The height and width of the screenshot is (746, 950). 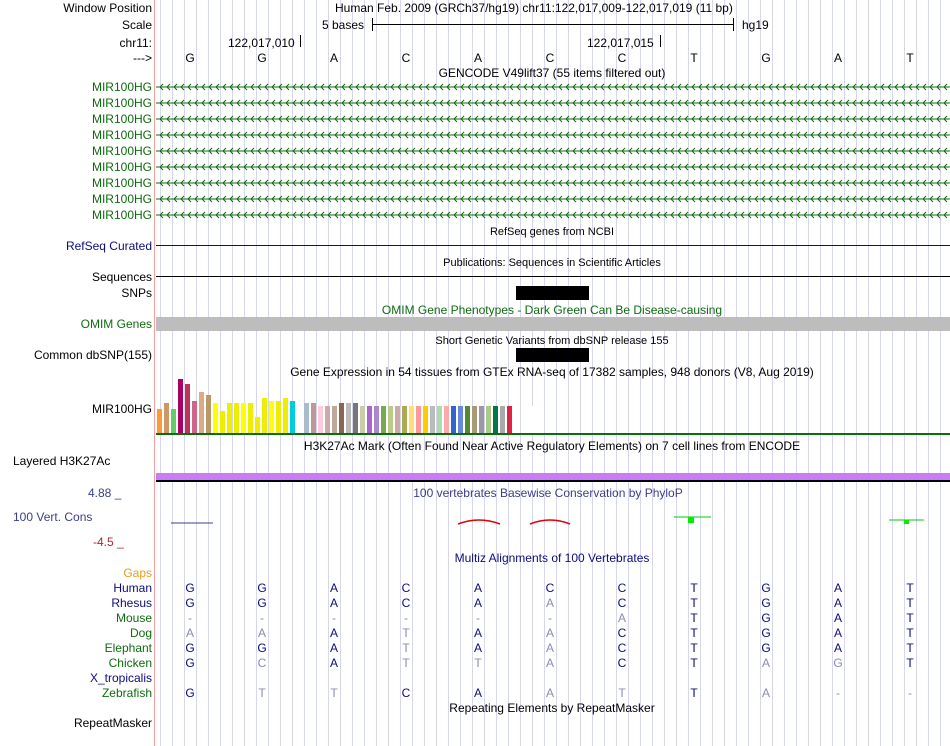 I want to click on publications-feature-line, so click(x=553, y=276).